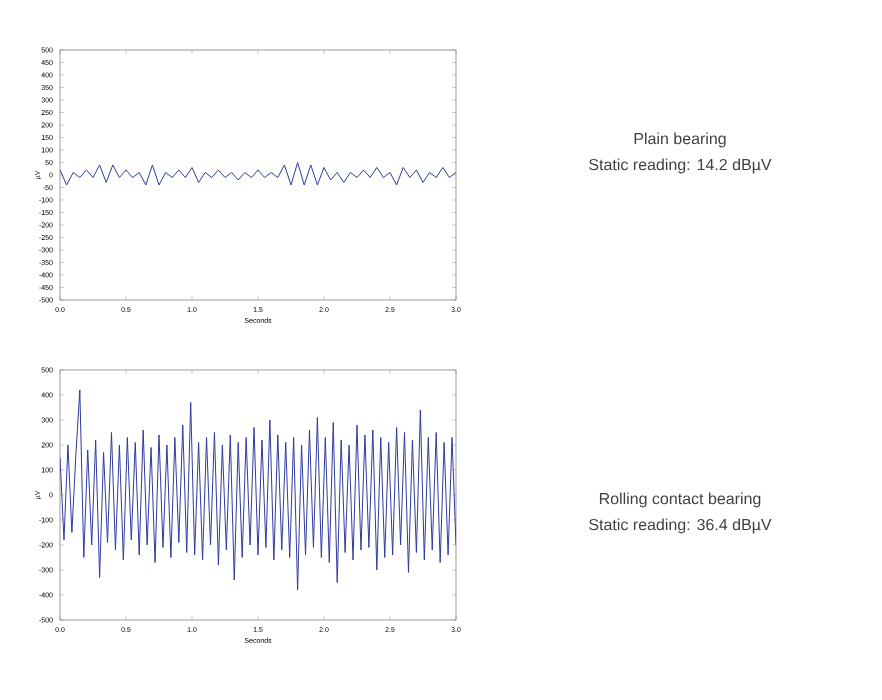  What do you see at coordinates (680, 500) in the screenshot?
I see `text: Rolling contact bearing` at bounding box center [680, 500].